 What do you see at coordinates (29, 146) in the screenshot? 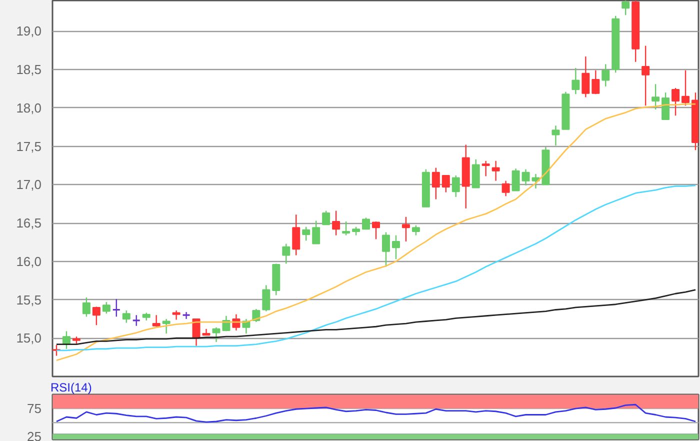
I see `y-tick-label: 17,5` at bounding box center [29, 146].